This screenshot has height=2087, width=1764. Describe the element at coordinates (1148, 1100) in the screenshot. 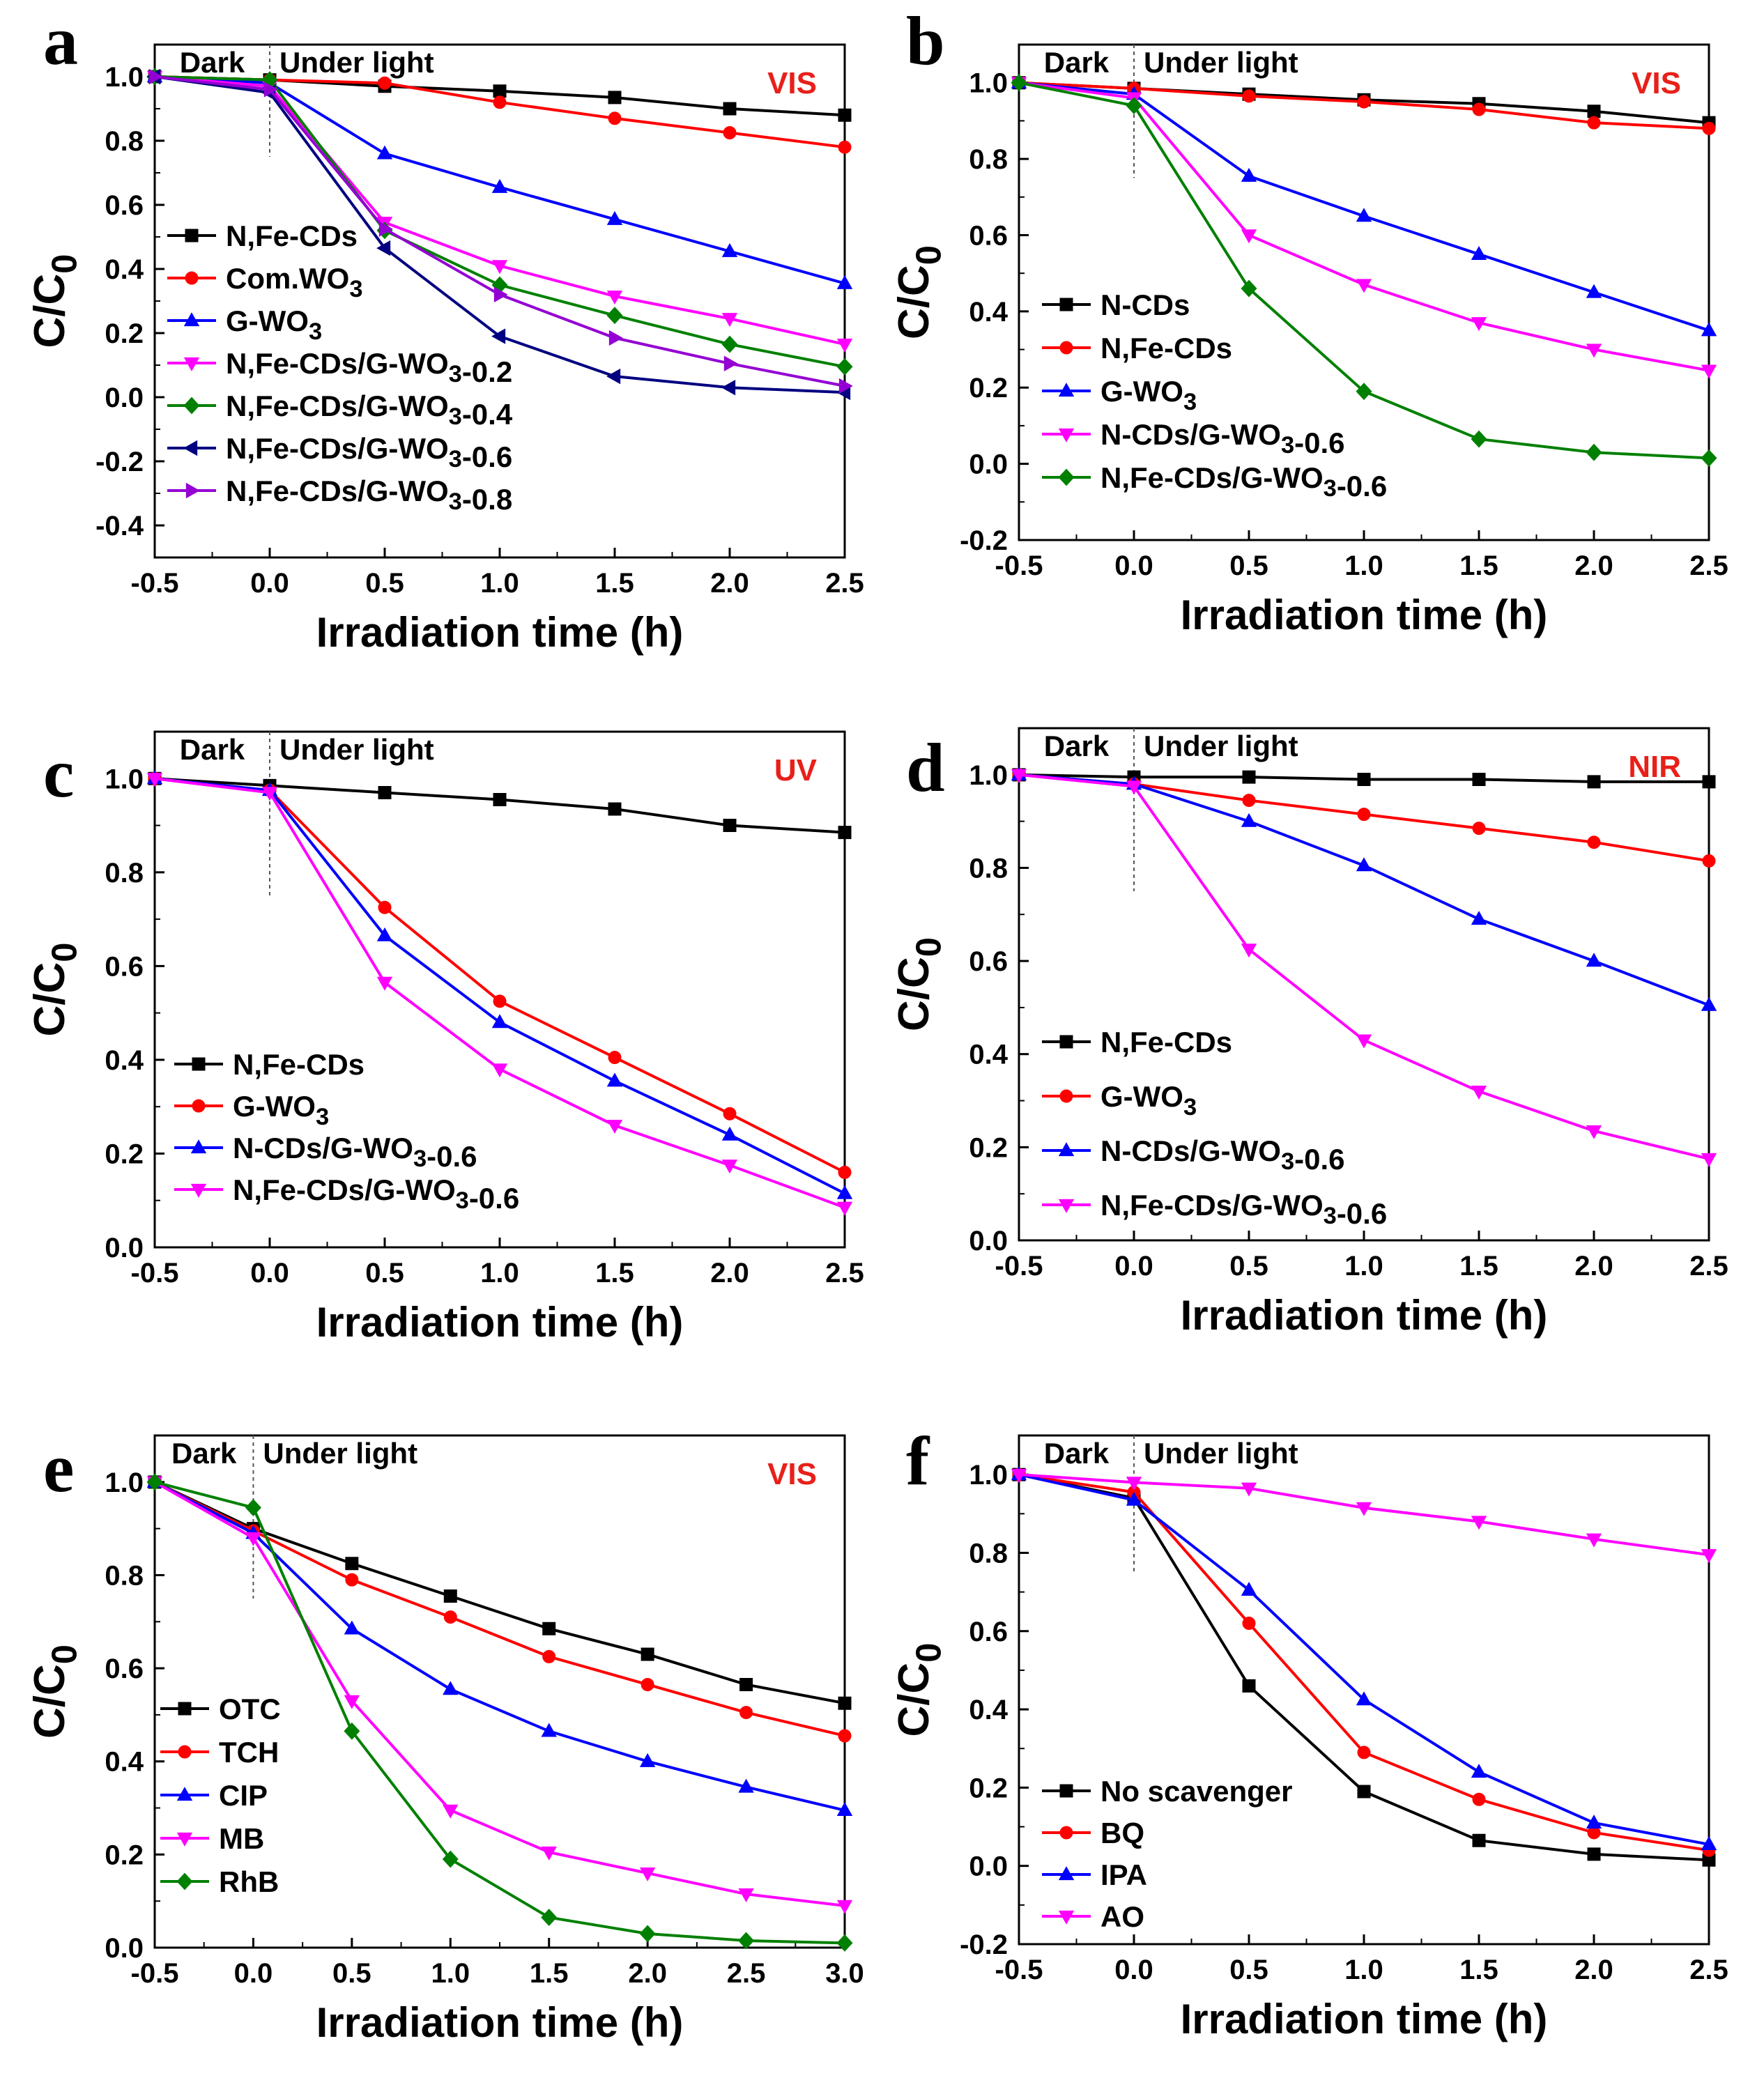

I see `legend-label: G-WO3` at that location.